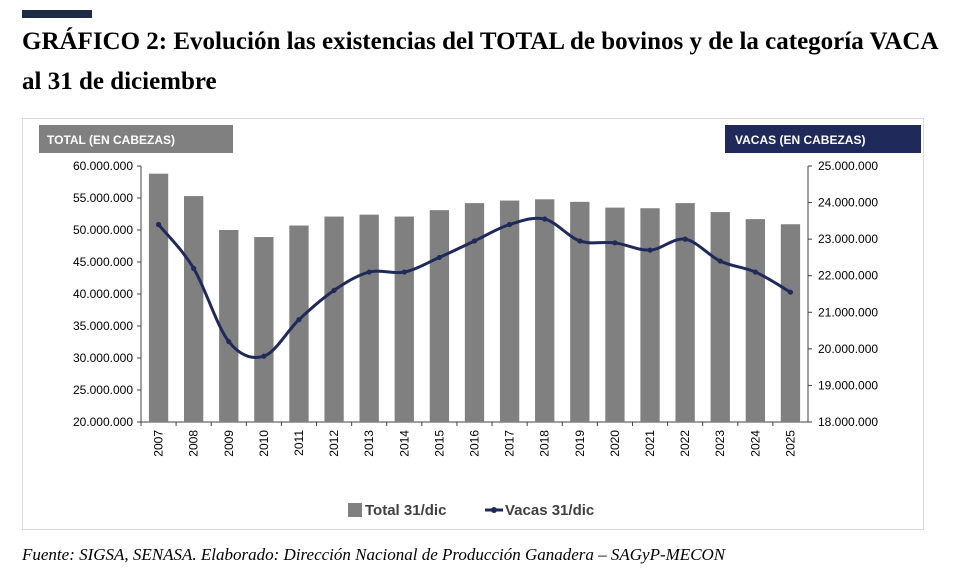 This screenshot has width=963, height=580. What do you see at coordinates (111, 140) in the screenshot?
I see `left-axis-header-label: TOTAL (EN CABEZAS)` at bounding box center [111, 140].